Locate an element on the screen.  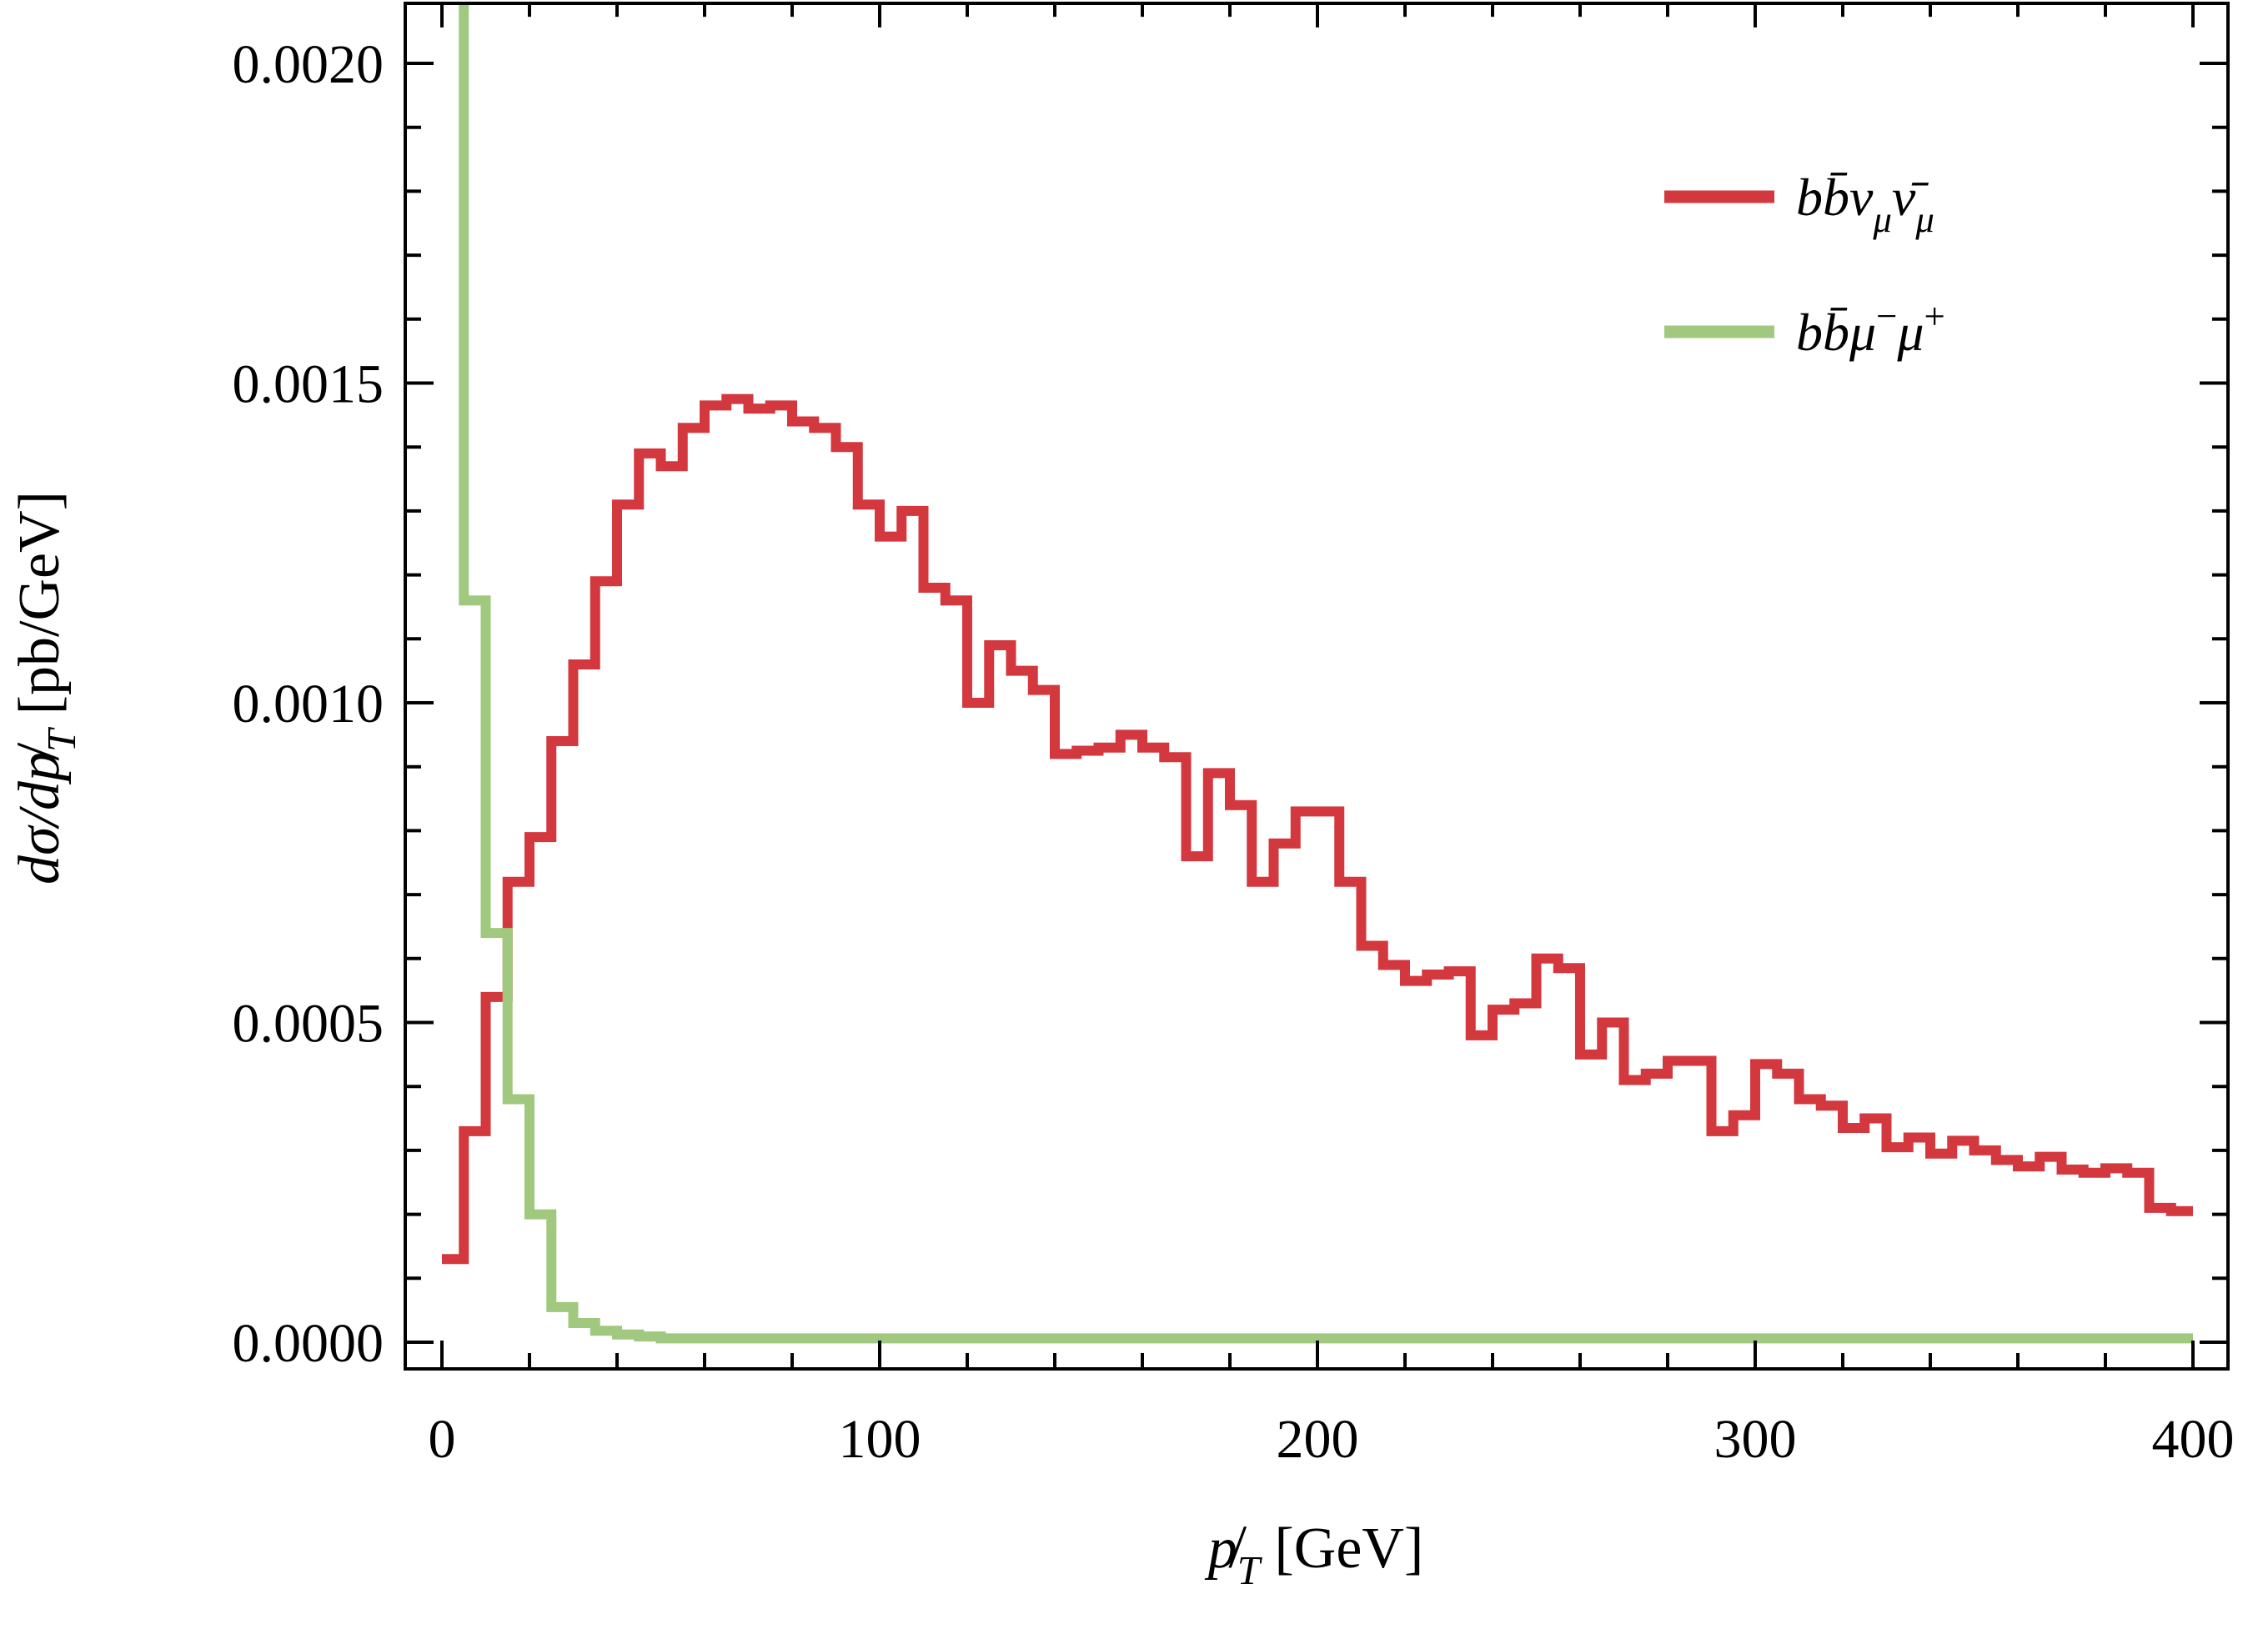
y-tick-label: 0.0000 is located at coordinates (308, 1343).